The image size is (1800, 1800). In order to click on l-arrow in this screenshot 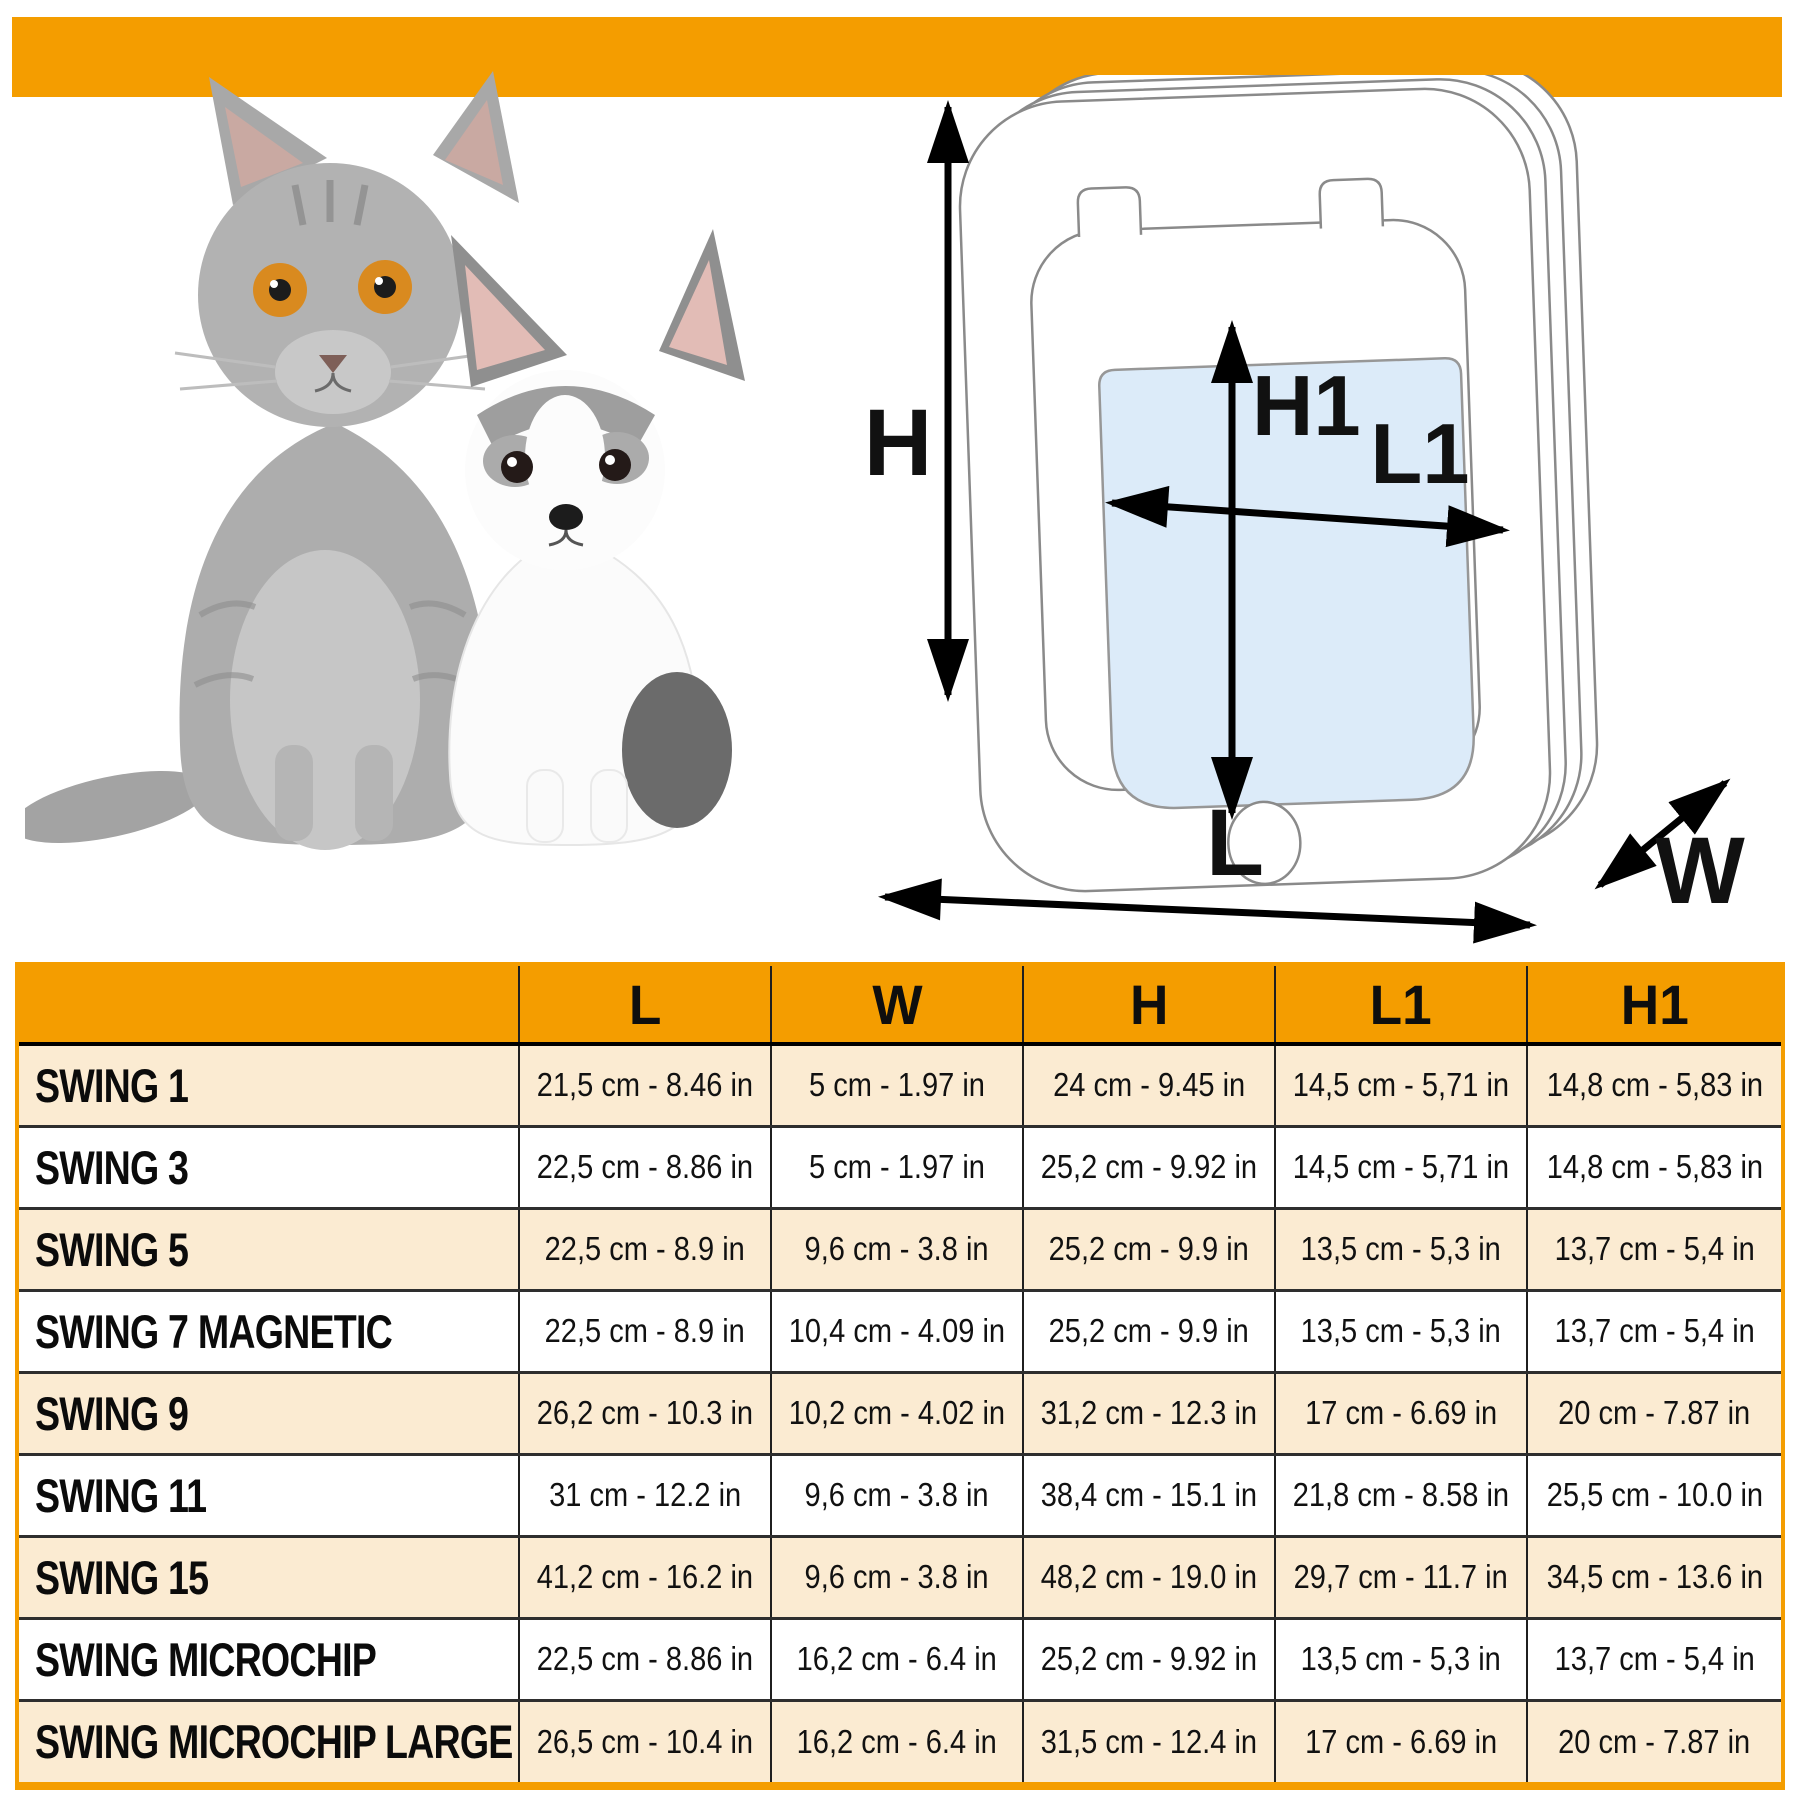, I will do `click(1207, 911)`.